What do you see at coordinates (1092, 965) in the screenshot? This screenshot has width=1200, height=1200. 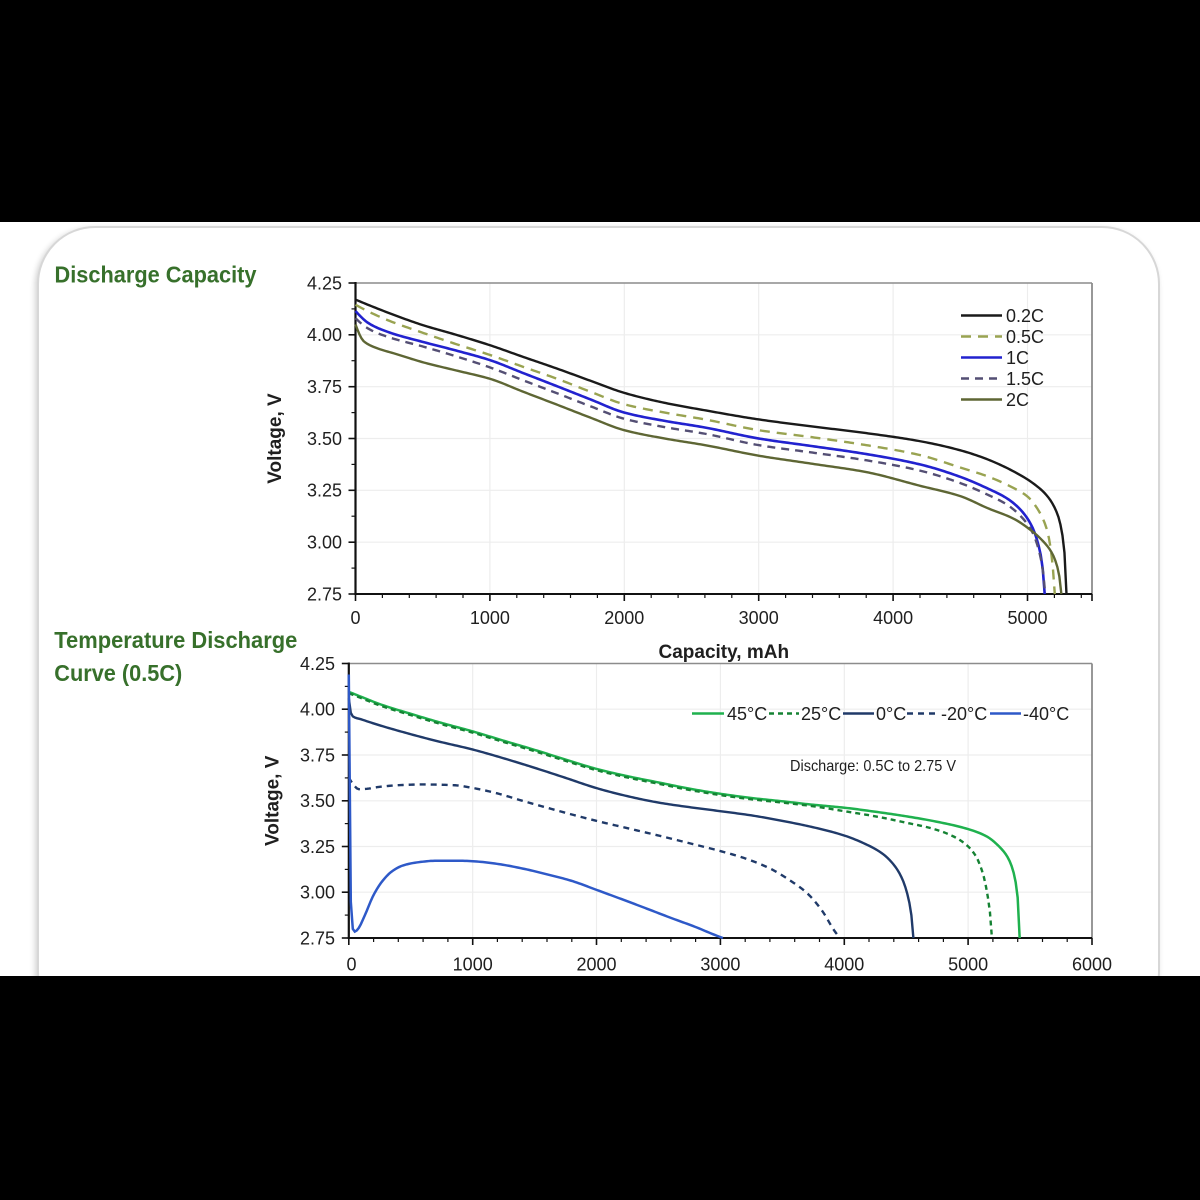 I see `svg-text: 6000` at bounding box center [1092, 965].